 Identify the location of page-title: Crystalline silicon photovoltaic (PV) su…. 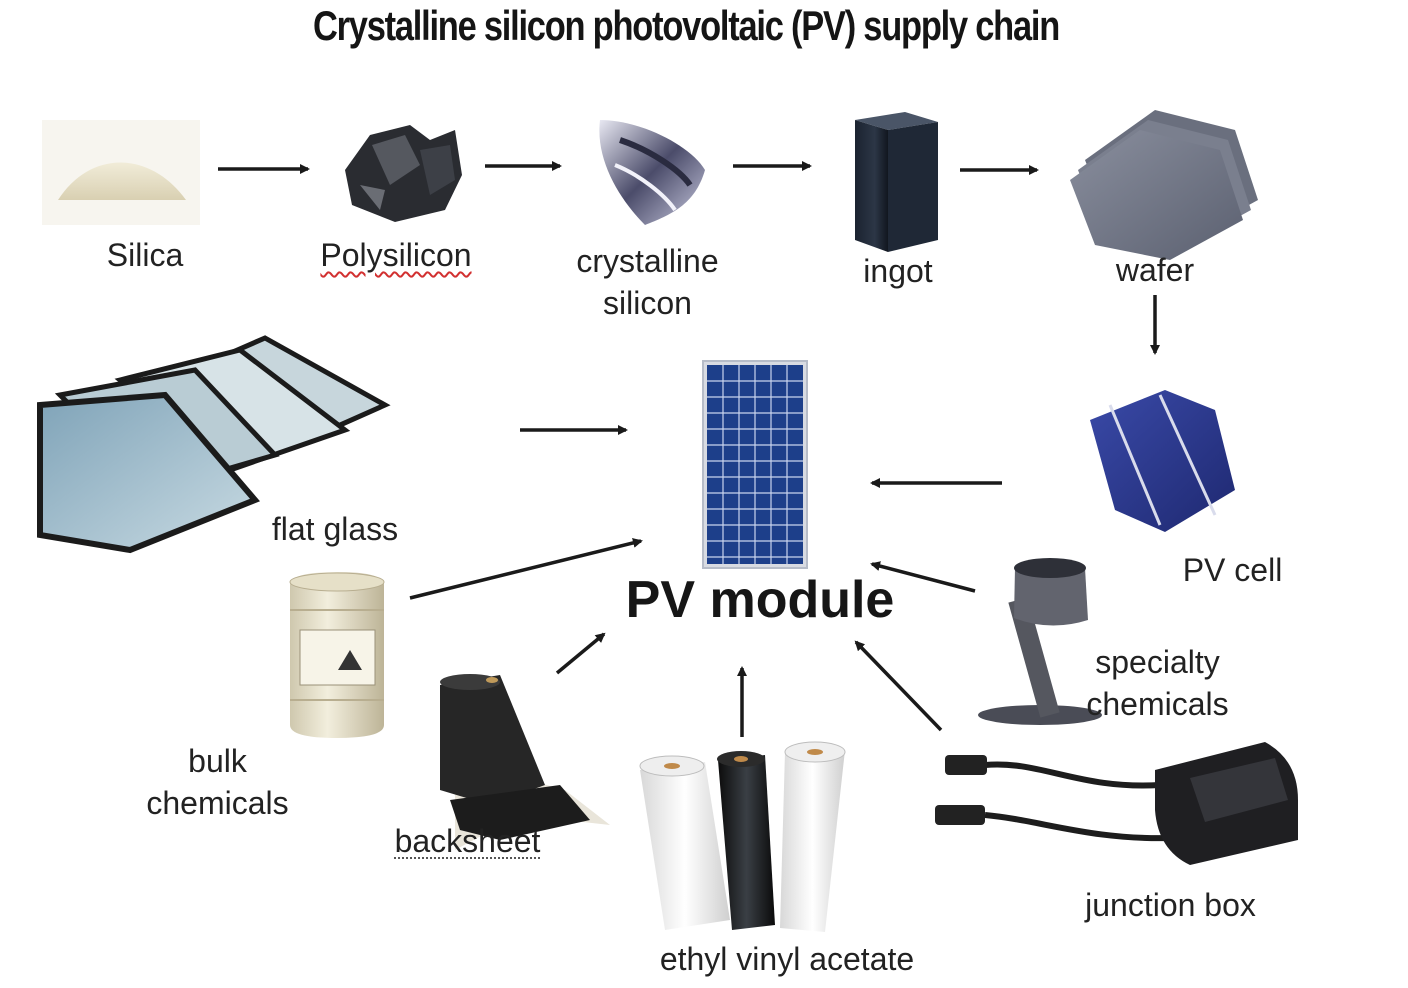
(686, 25).